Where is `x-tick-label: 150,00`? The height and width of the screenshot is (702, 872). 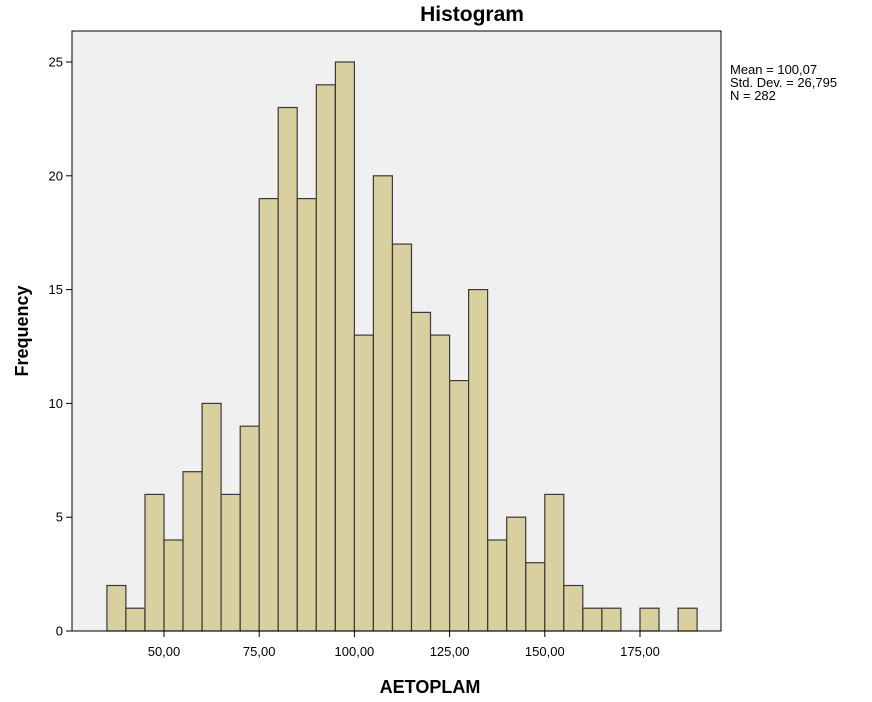 x-tick-label: 150,00 is located at coordinates (545, 651).